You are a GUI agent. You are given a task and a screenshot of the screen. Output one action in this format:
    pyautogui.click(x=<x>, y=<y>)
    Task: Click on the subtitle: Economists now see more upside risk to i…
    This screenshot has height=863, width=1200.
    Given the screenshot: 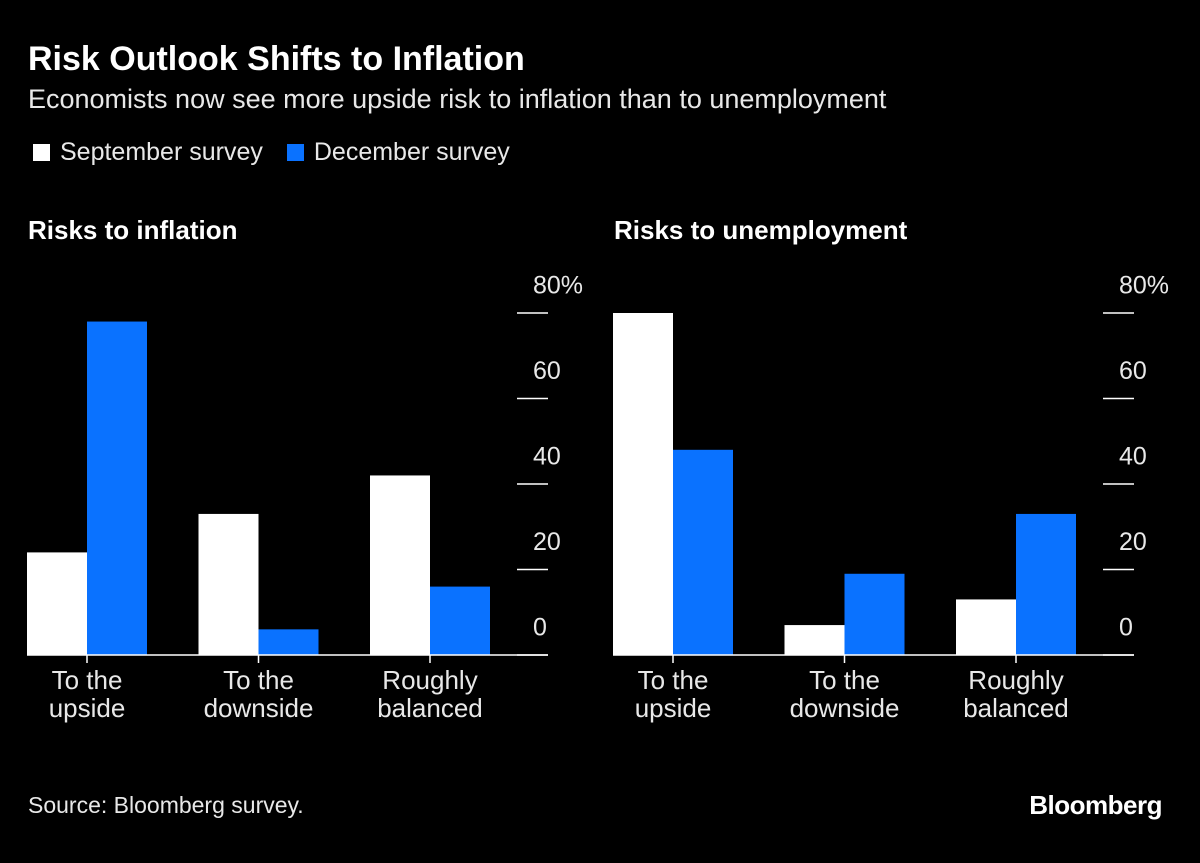 What is the action you would take?
    pyautogui.click(x=457, y=99)
    